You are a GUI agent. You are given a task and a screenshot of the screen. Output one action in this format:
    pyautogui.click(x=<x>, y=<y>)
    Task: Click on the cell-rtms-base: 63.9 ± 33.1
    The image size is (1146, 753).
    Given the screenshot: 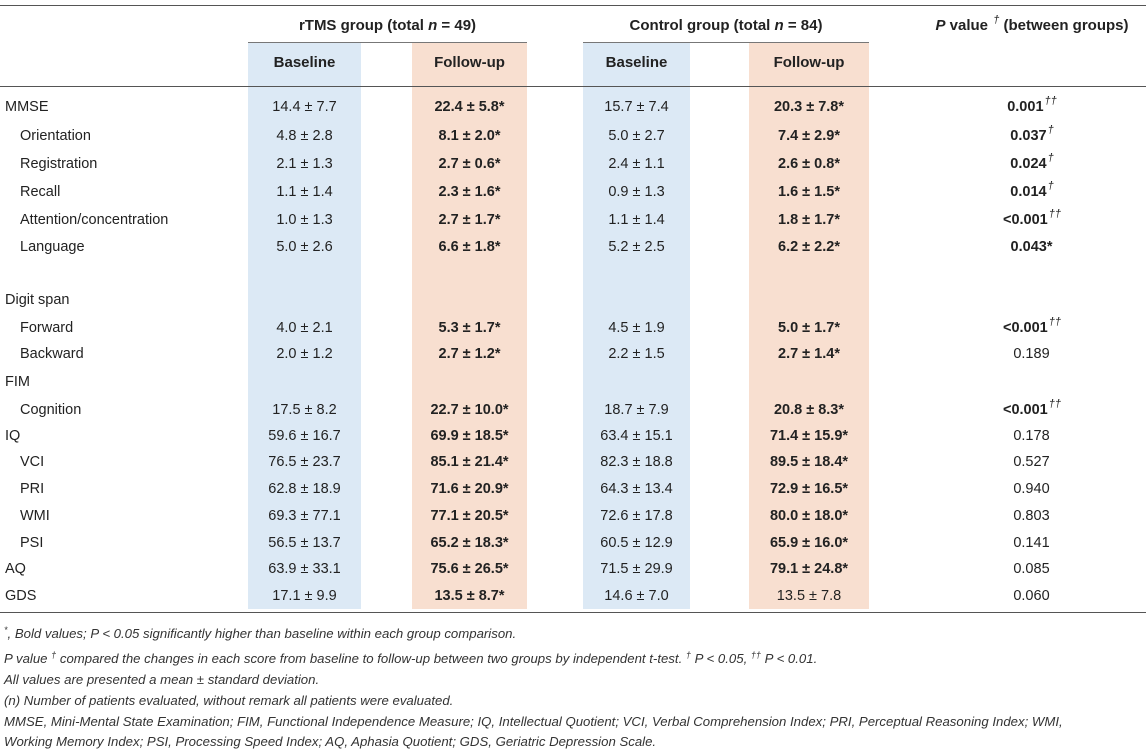 What is the action you would take?
    pyautogui.click(x=304, y=569)
    